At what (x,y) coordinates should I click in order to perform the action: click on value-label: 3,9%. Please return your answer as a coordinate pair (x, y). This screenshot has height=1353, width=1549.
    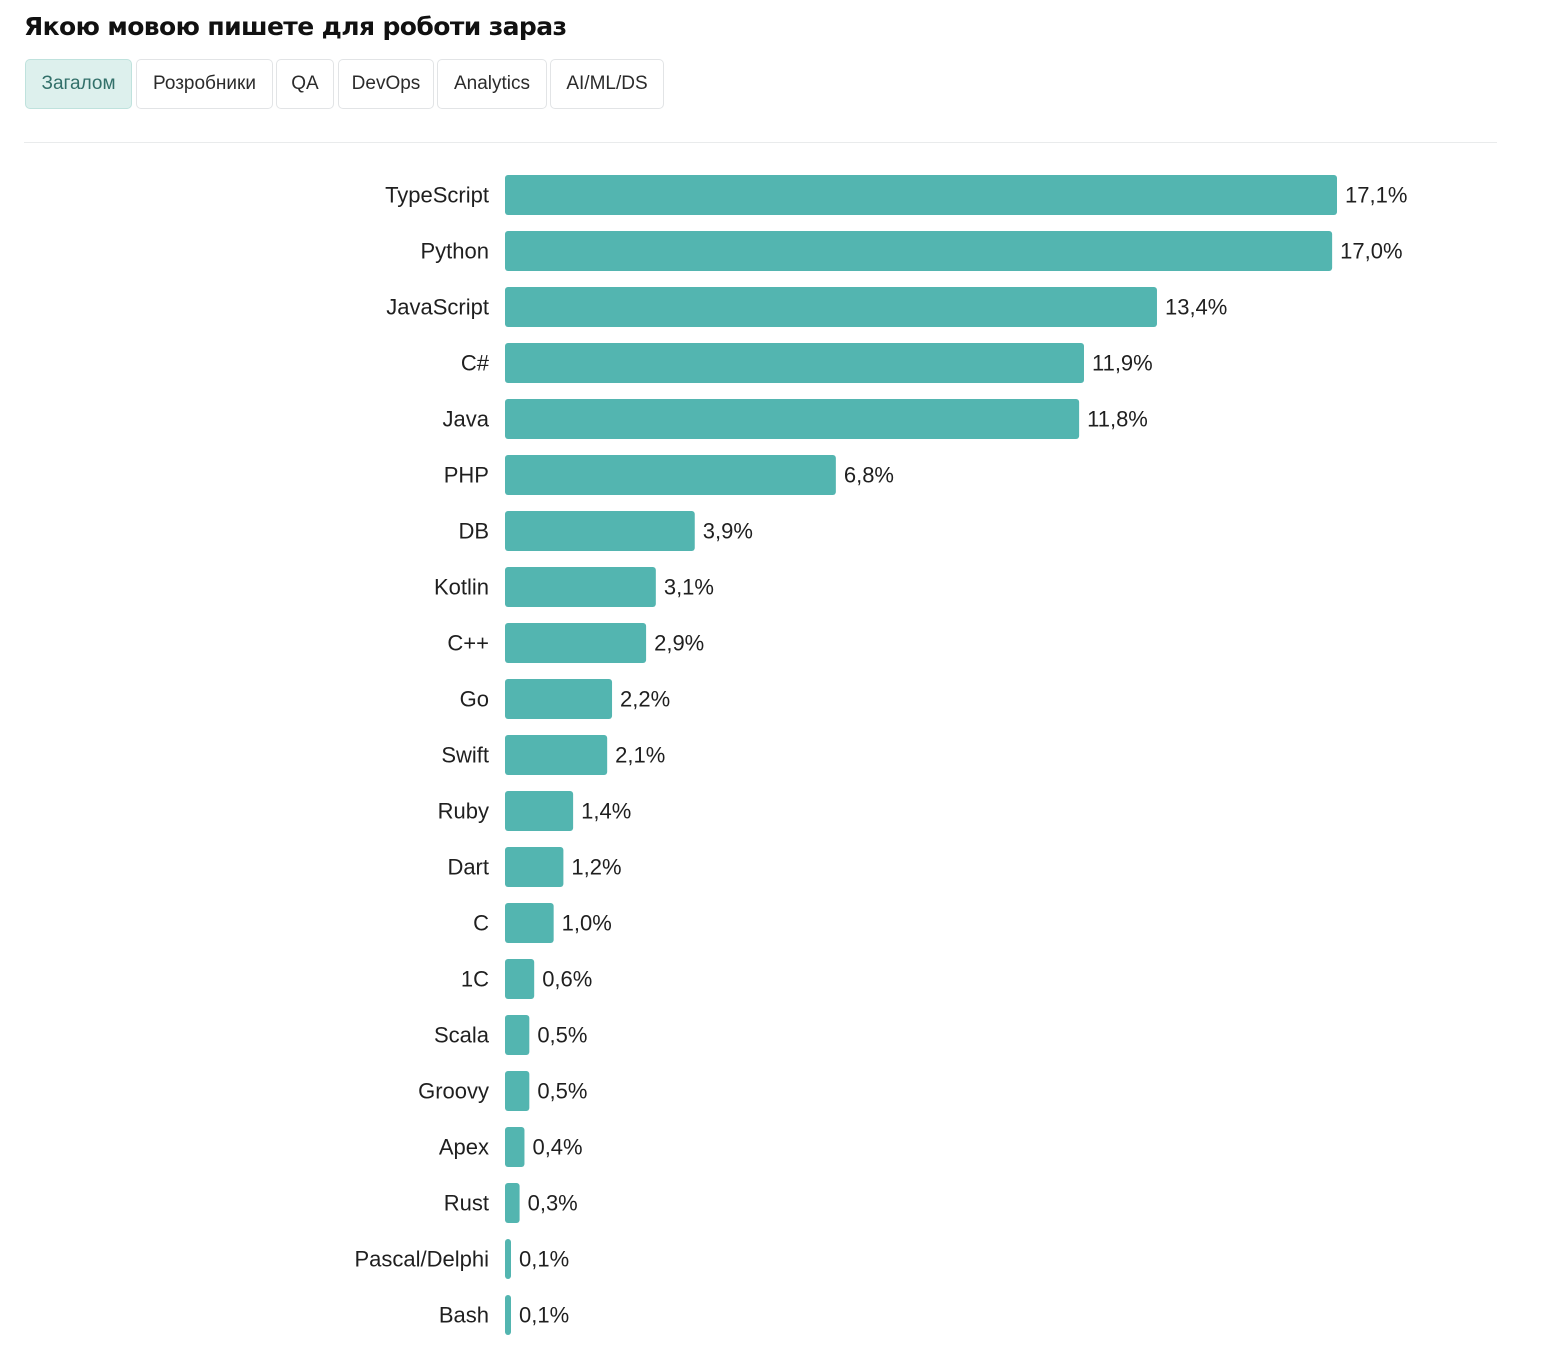
    Looking at the image, I should click on (728, 531).